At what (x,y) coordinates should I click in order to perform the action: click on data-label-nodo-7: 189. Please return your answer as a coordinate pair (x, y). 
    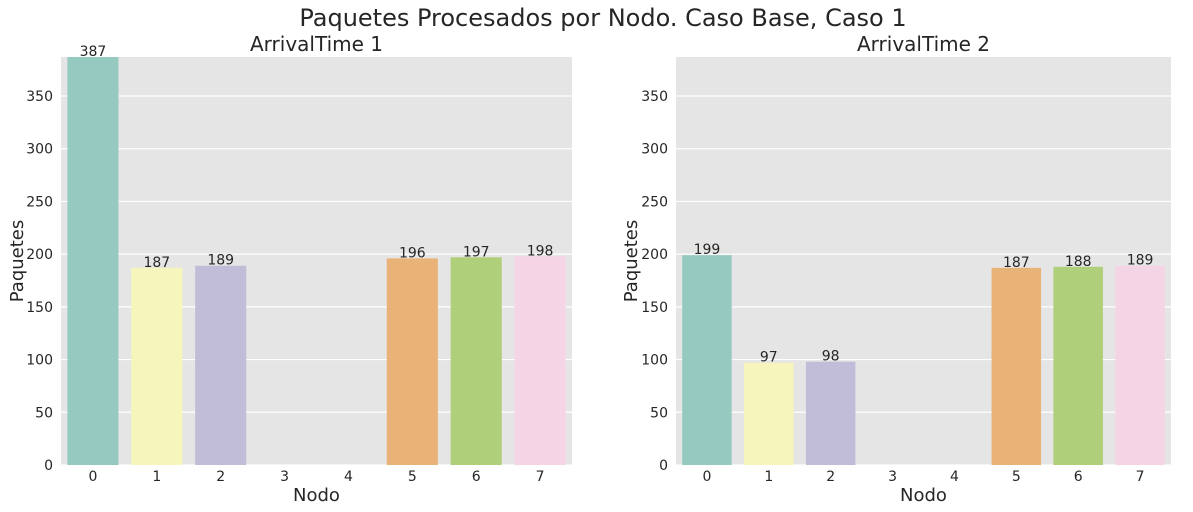
    Looking at the image, I should click on (1140, 261).